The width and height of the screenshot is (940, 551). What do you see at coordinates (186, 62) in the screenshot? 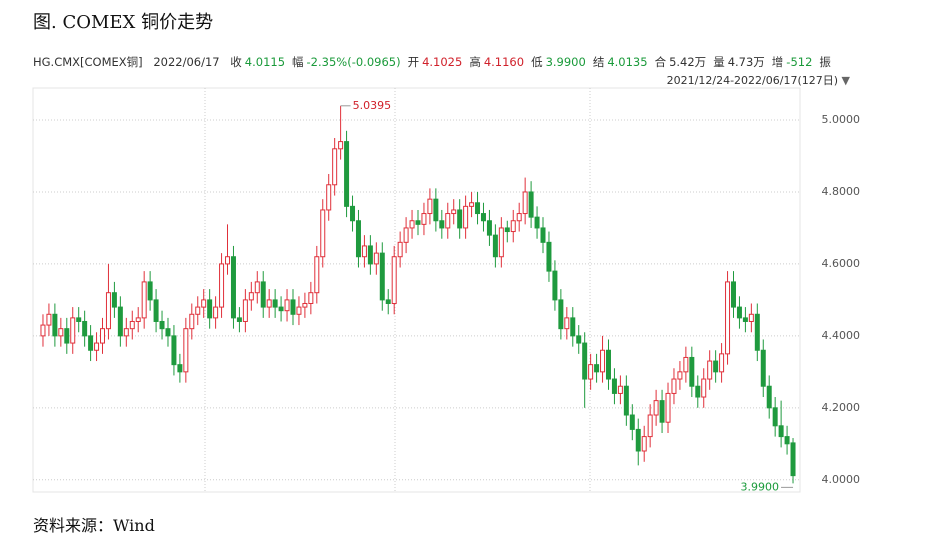
I see `date: 2022/06/17` at bounding box center [186, 62].